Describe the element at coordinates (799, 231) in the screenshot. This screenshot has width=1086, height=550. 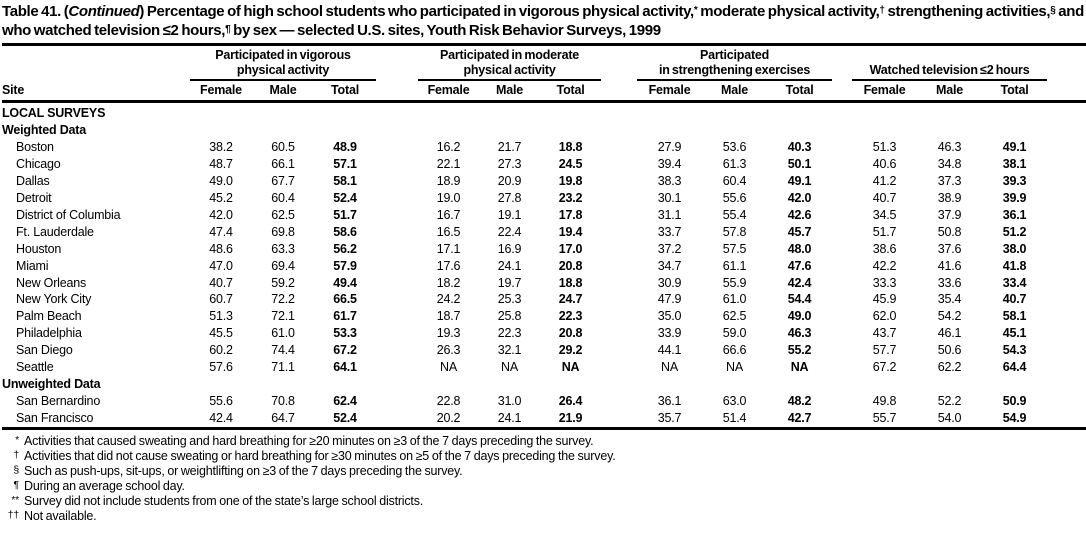
I see `value-cell: 45.7` at that location.